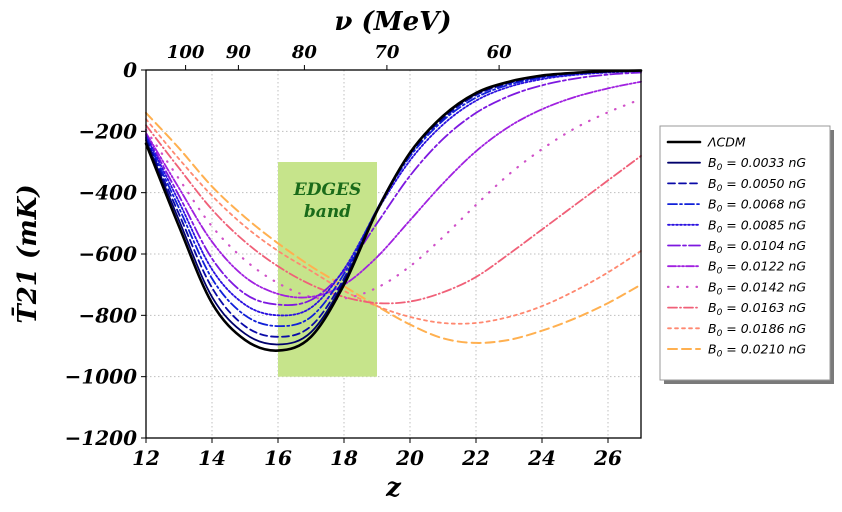  Describe the element at coordinates (101, 438) in the screenshot. I see `y-tick-label: −1200` at that location.